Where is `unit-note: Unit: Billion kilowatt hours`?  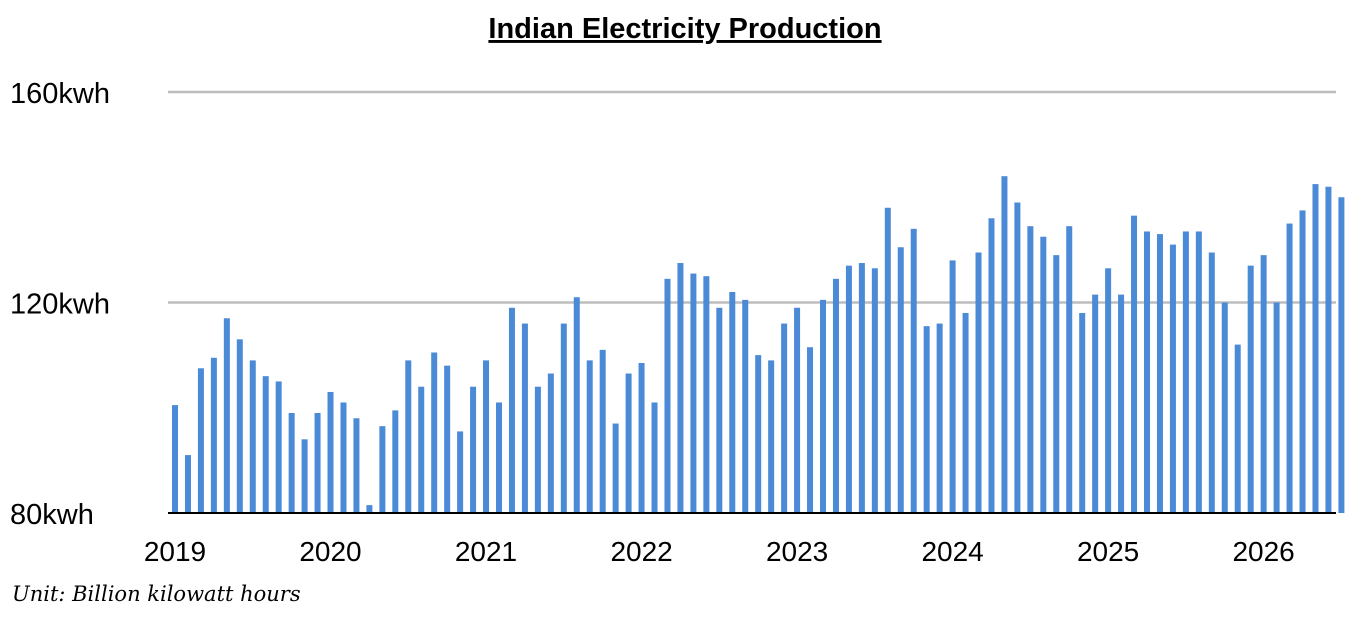
unit-note: Unit: Billion kilowatt hours is located at coordinates (156, 594).